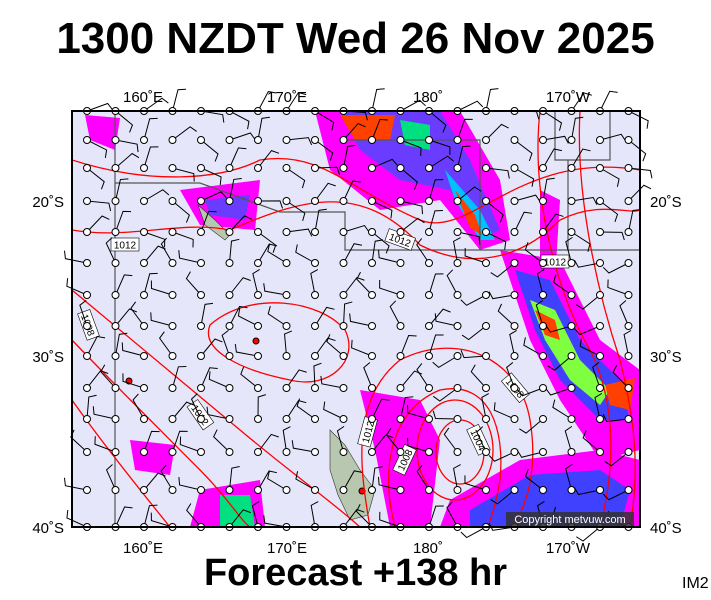 This screenshot has height=600, width=711. I want to click on right-lat-label: 30˚S, so click(666, 357).